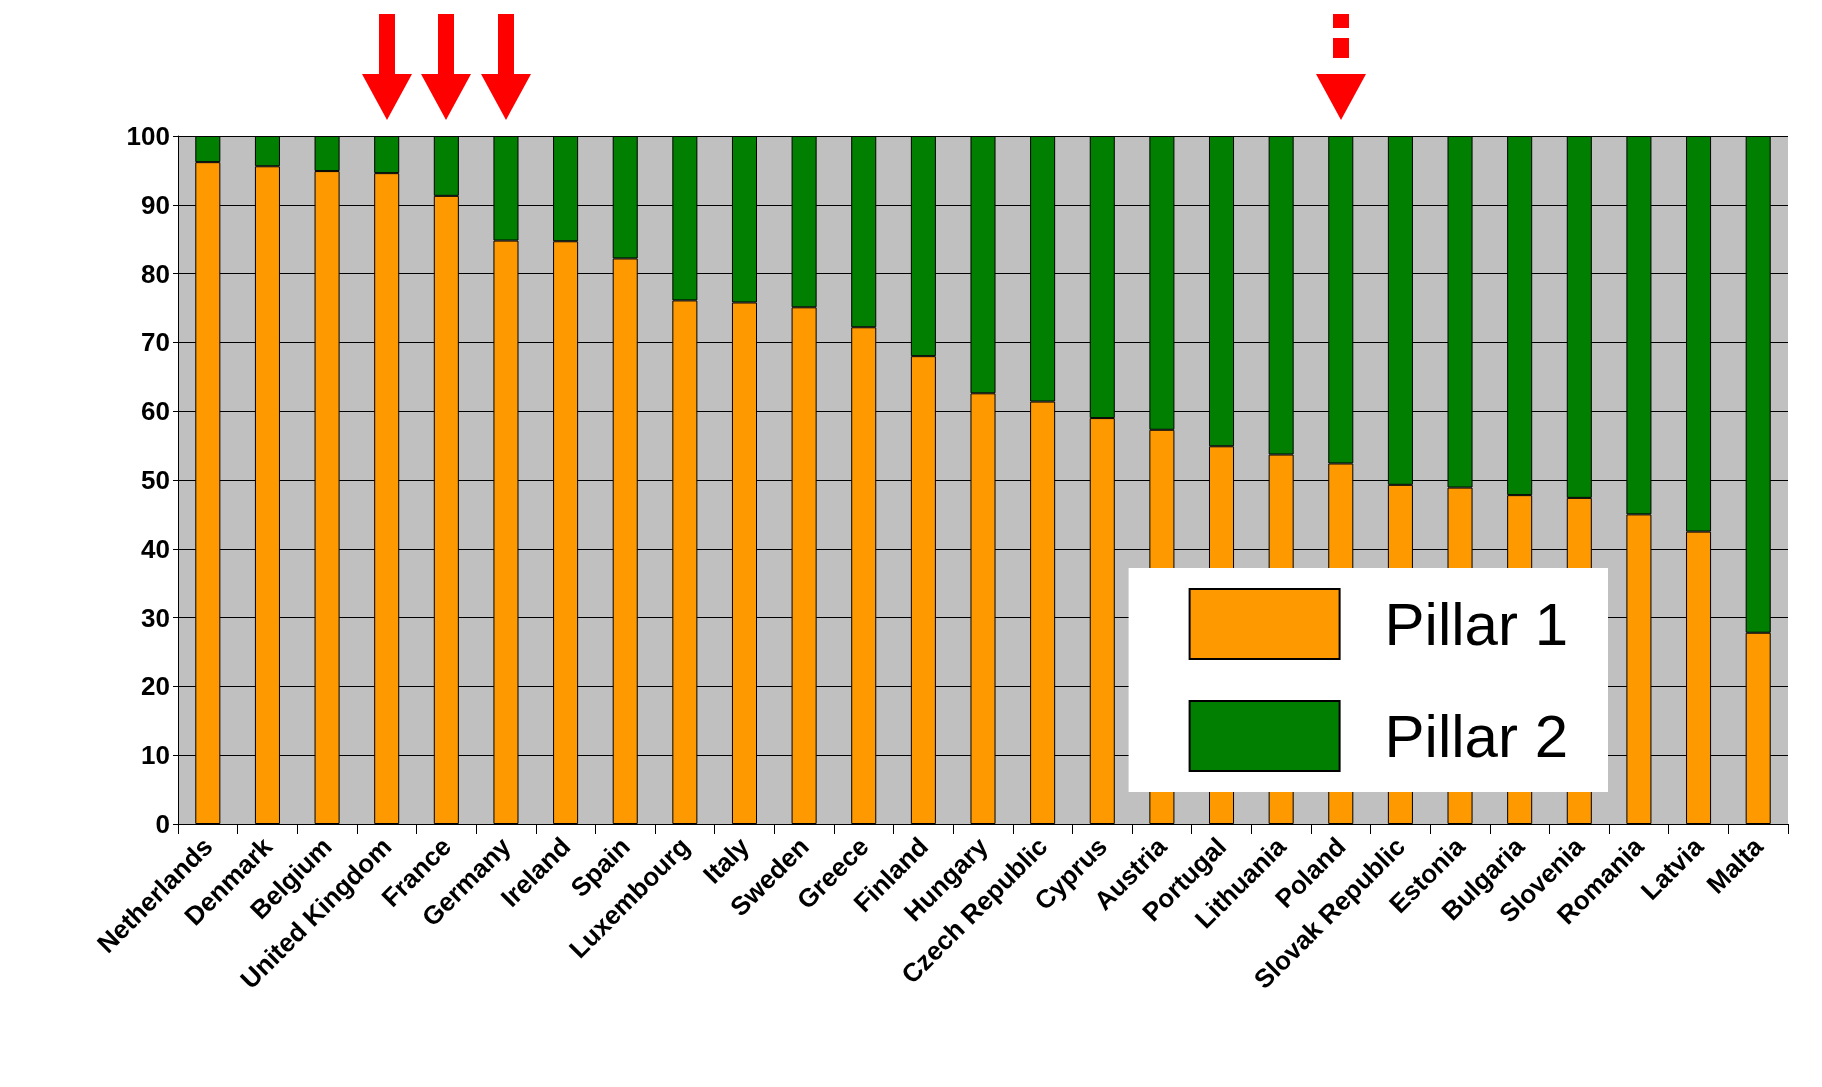  I want to click on y-tick-label: 0, so click(162, 824).